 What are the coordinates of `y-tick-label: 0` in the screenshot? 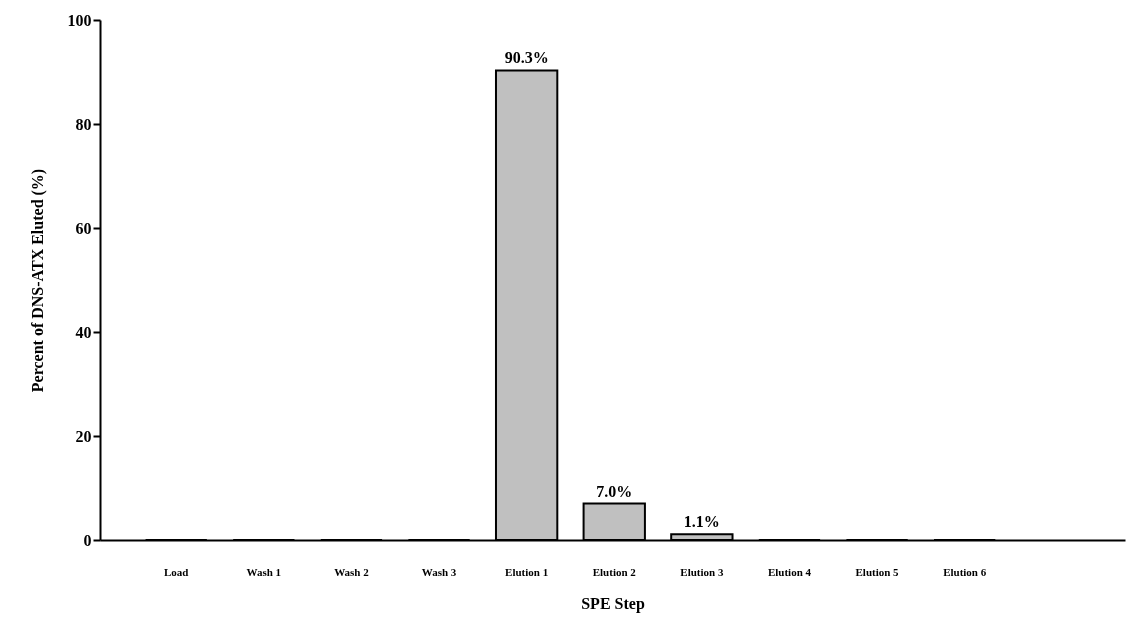 It's located at (87, 540).